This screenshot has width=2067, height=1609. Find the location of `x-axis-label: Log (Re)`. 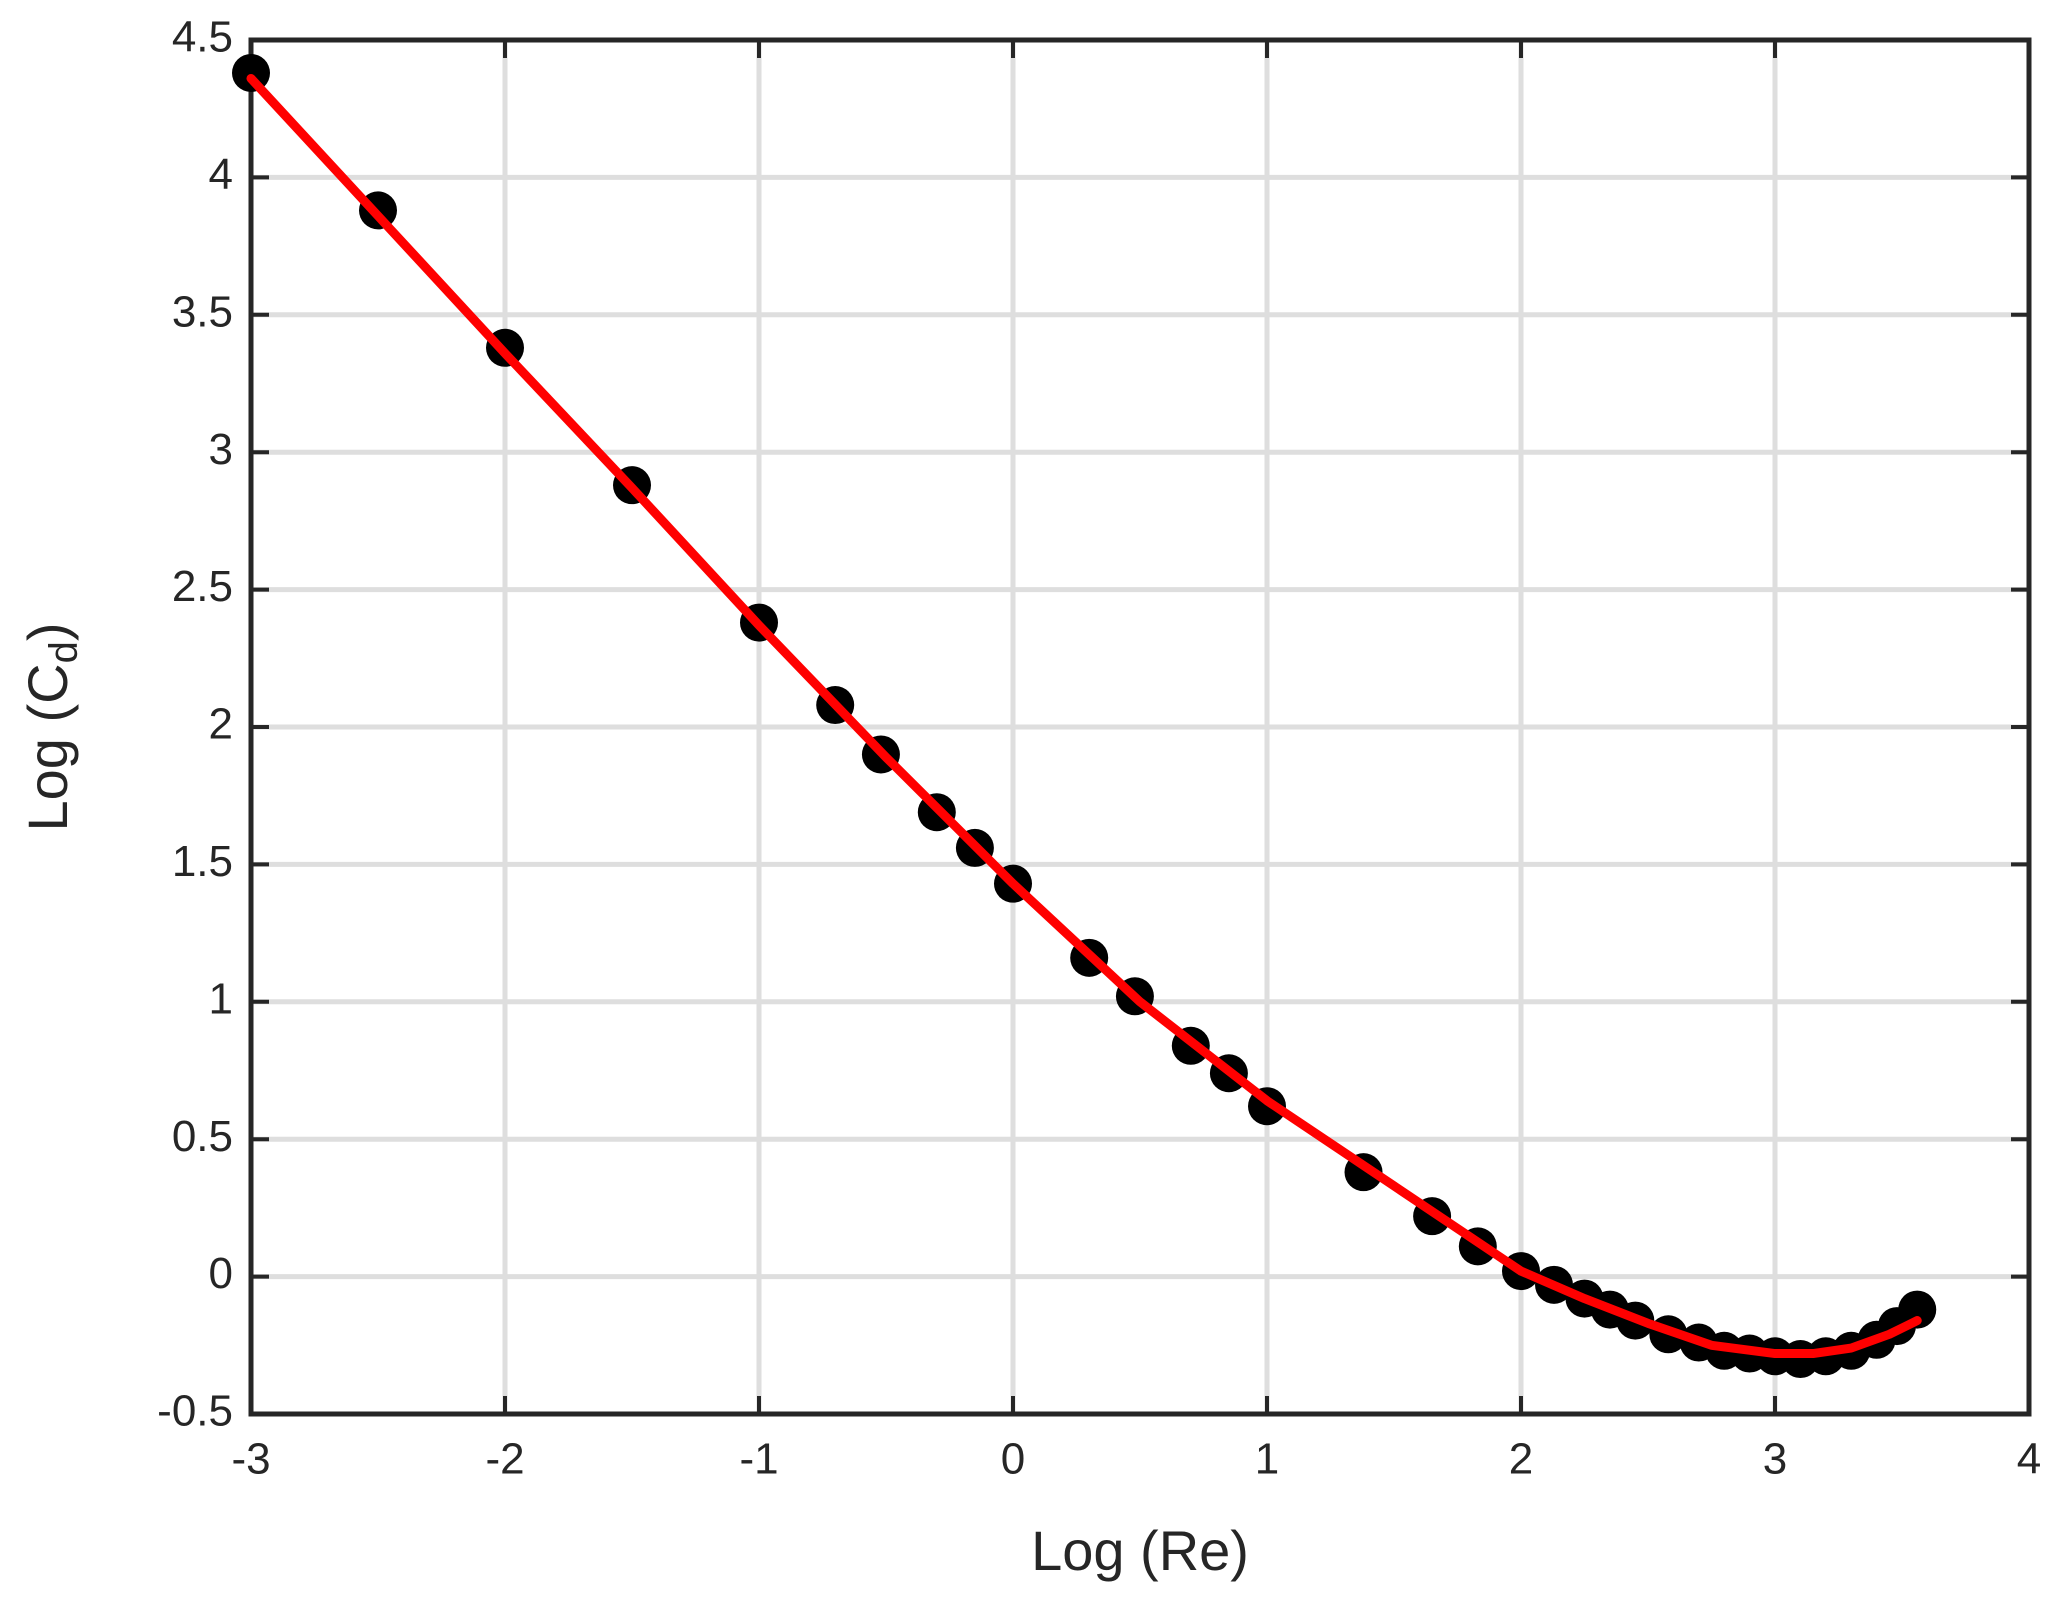

x-axis-label: Log (Re) is located at coordinates (1140, 1550).